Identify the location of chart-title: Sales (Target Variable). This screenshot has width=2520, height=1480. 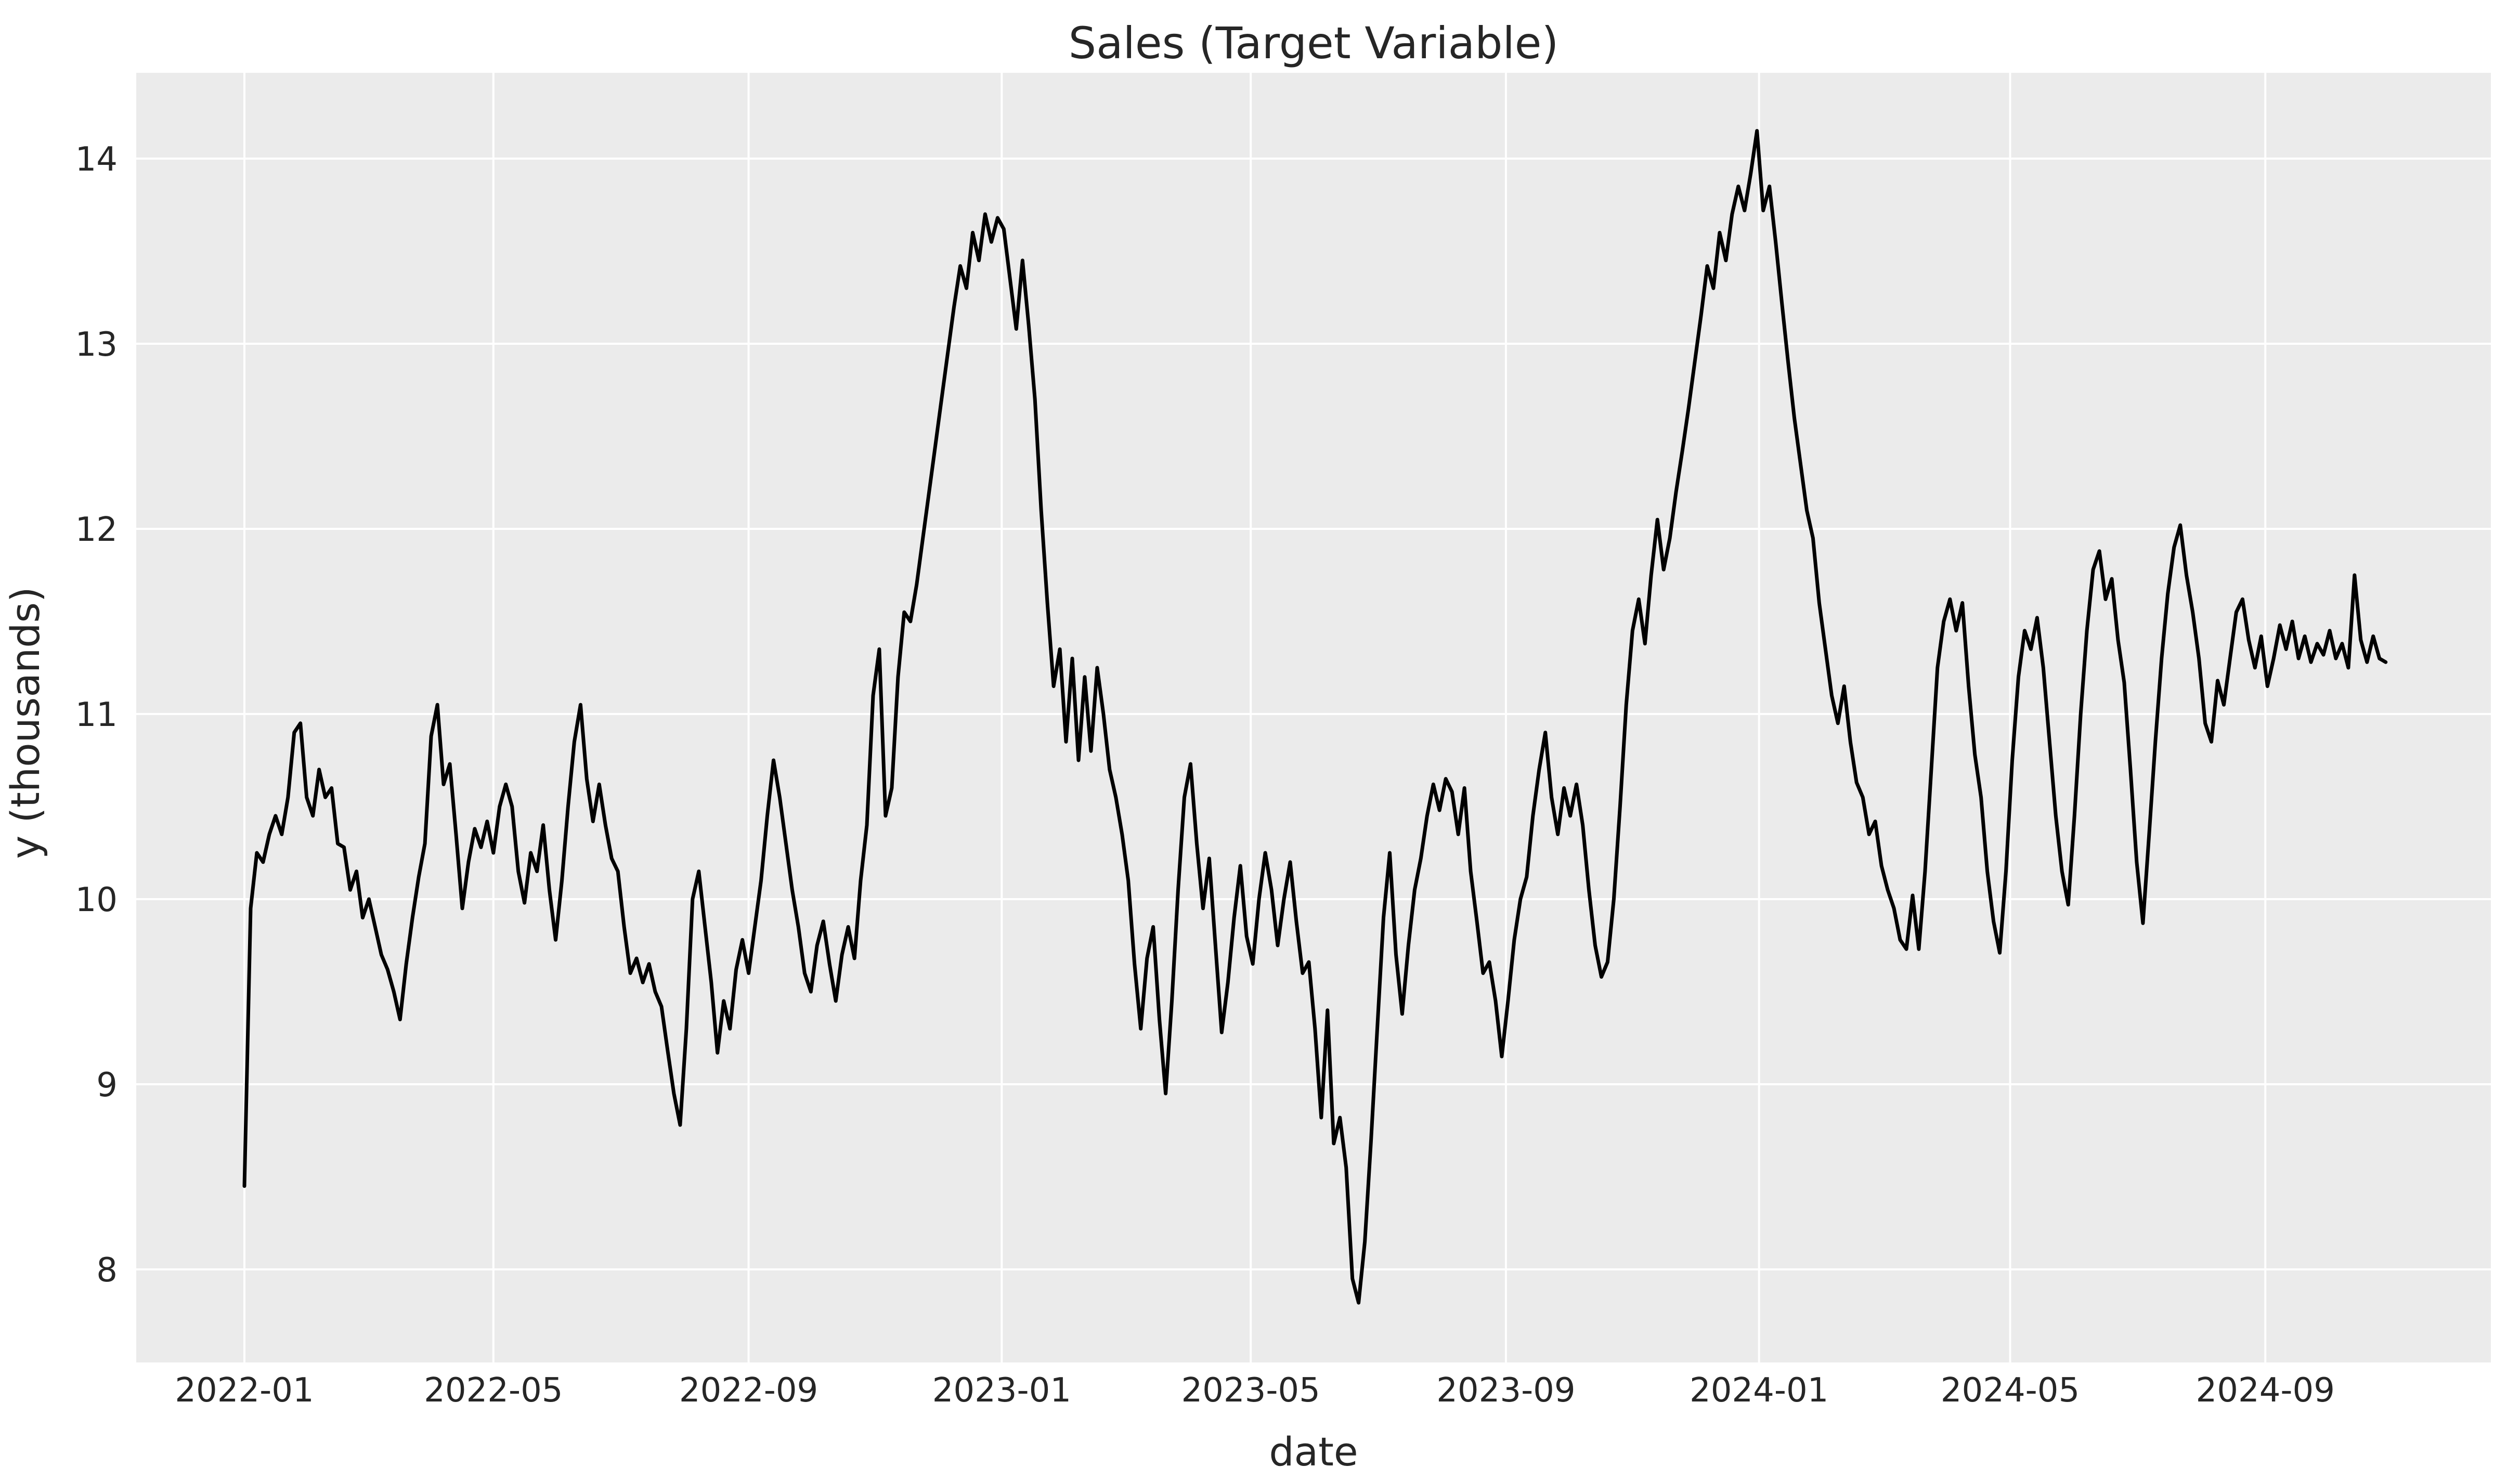
(1314, 43).